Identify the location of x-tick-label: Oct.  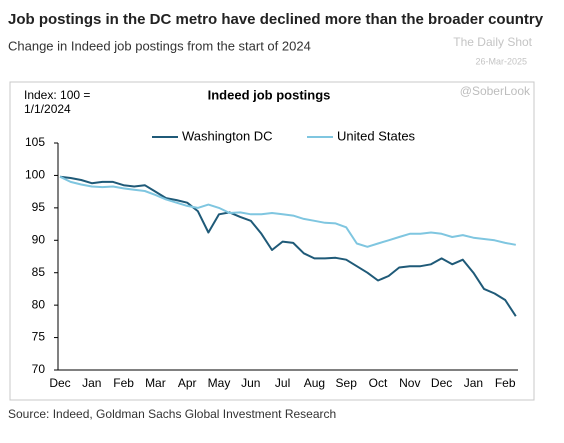
(378, 383).